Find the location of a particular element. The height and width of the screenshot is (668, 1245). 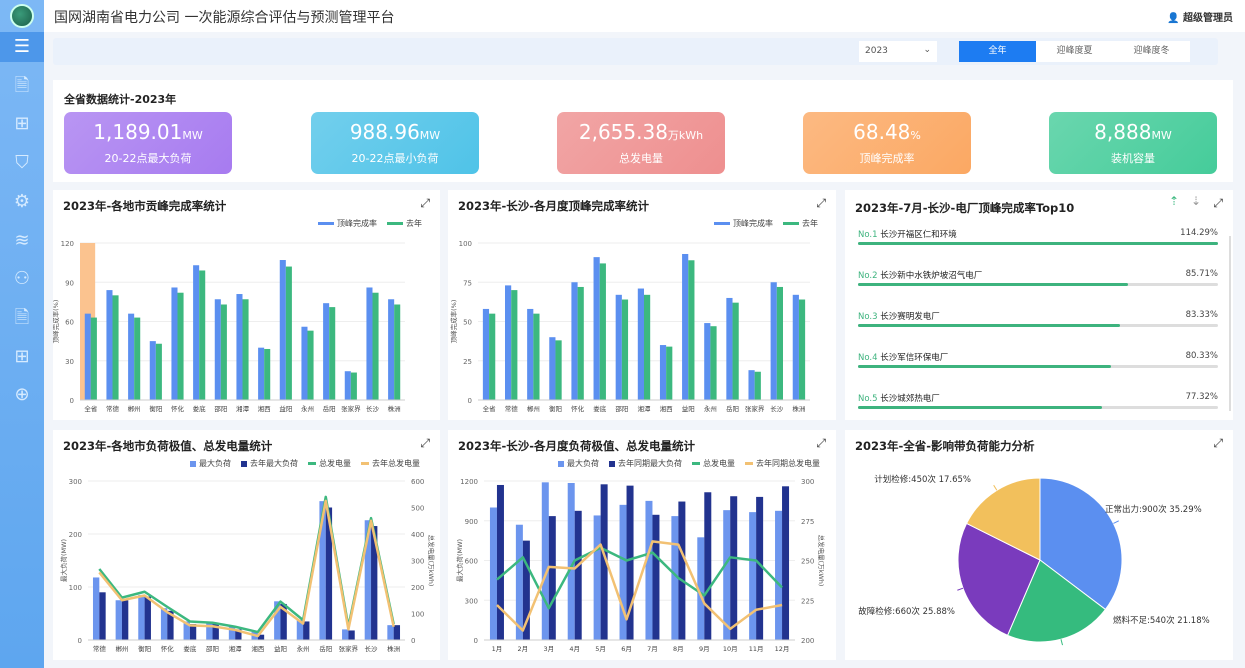

tab-full-year: 全年 is located at coordinates (997, 51).